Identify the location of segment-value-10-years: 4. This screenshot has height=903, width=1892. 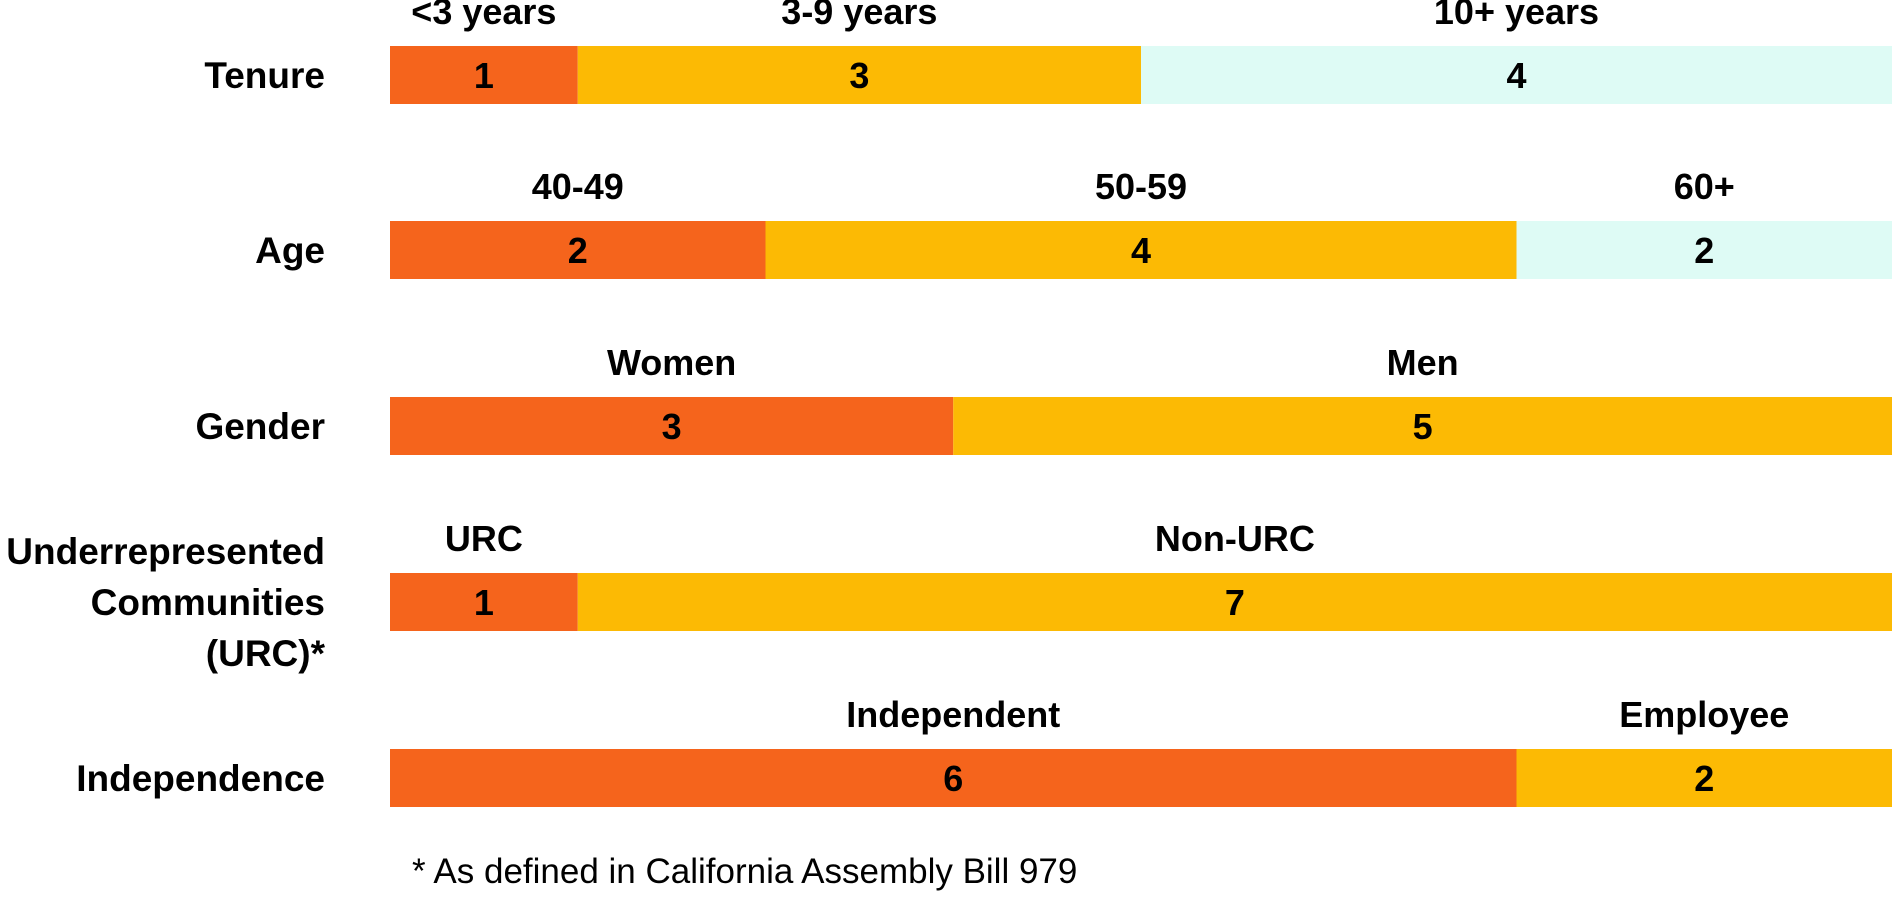
(1516, 75).